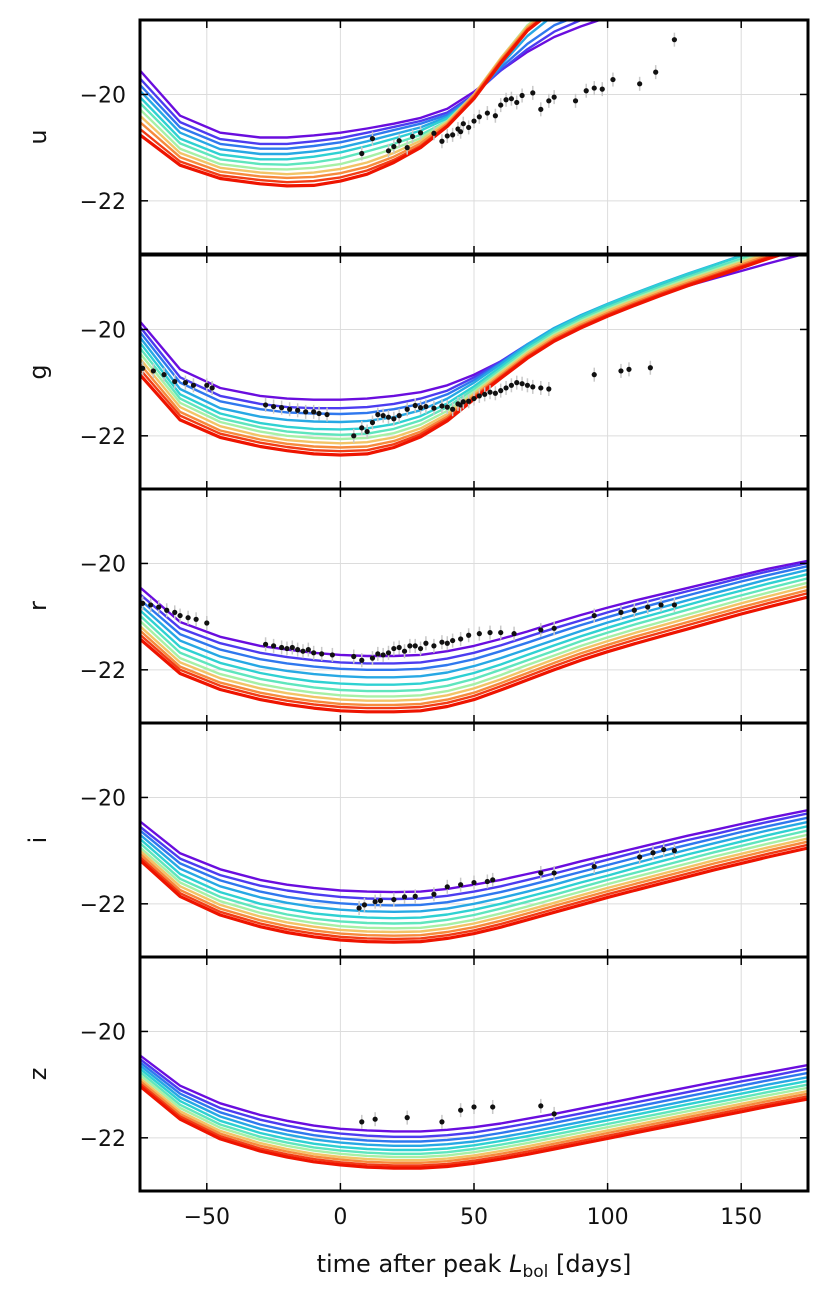 The image size is (830, 1303). I want to click on y-tick-label: −20, so click(103, 1032).